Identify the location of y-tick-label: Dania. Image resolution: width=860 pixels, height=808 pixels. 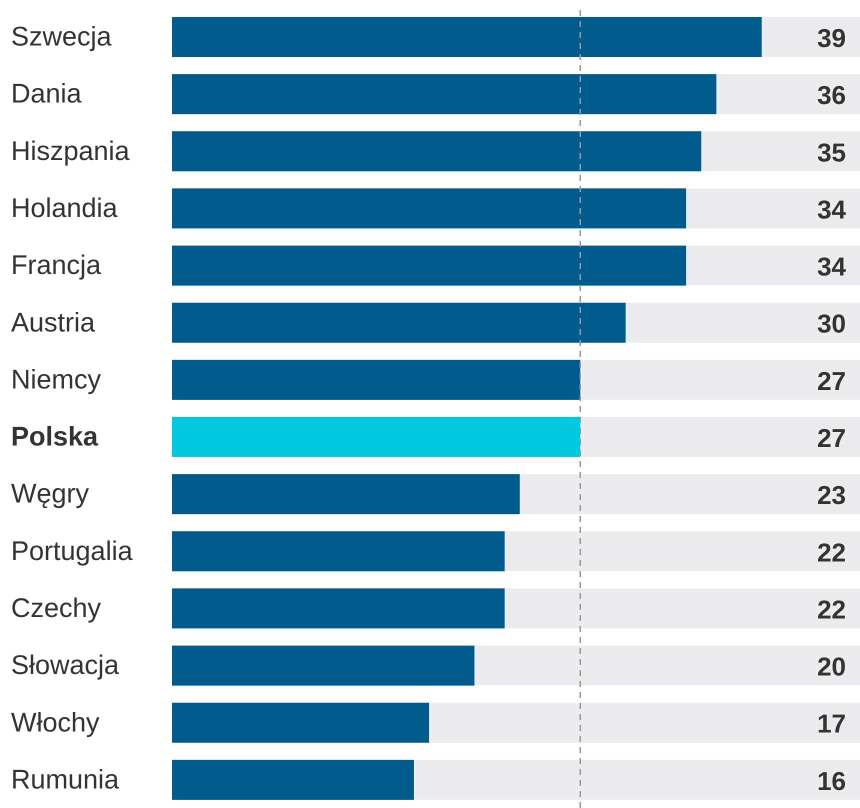
(47, 93).